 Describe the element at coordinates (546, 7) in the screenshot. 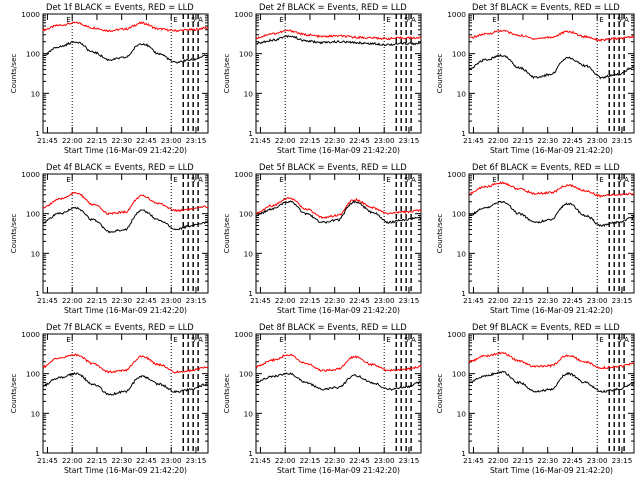

I see `chart-title: Det 3f BLACK = Events, RED = LLD` at that location.